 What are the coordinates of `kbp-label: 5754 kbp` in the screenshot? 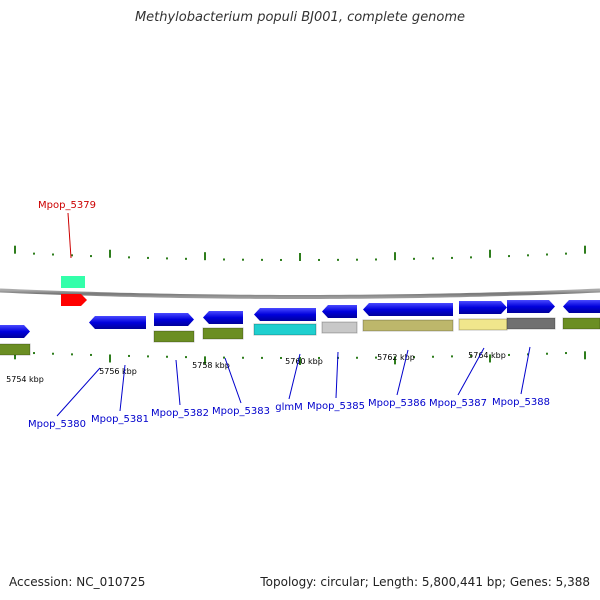 It's located at (25, 379).